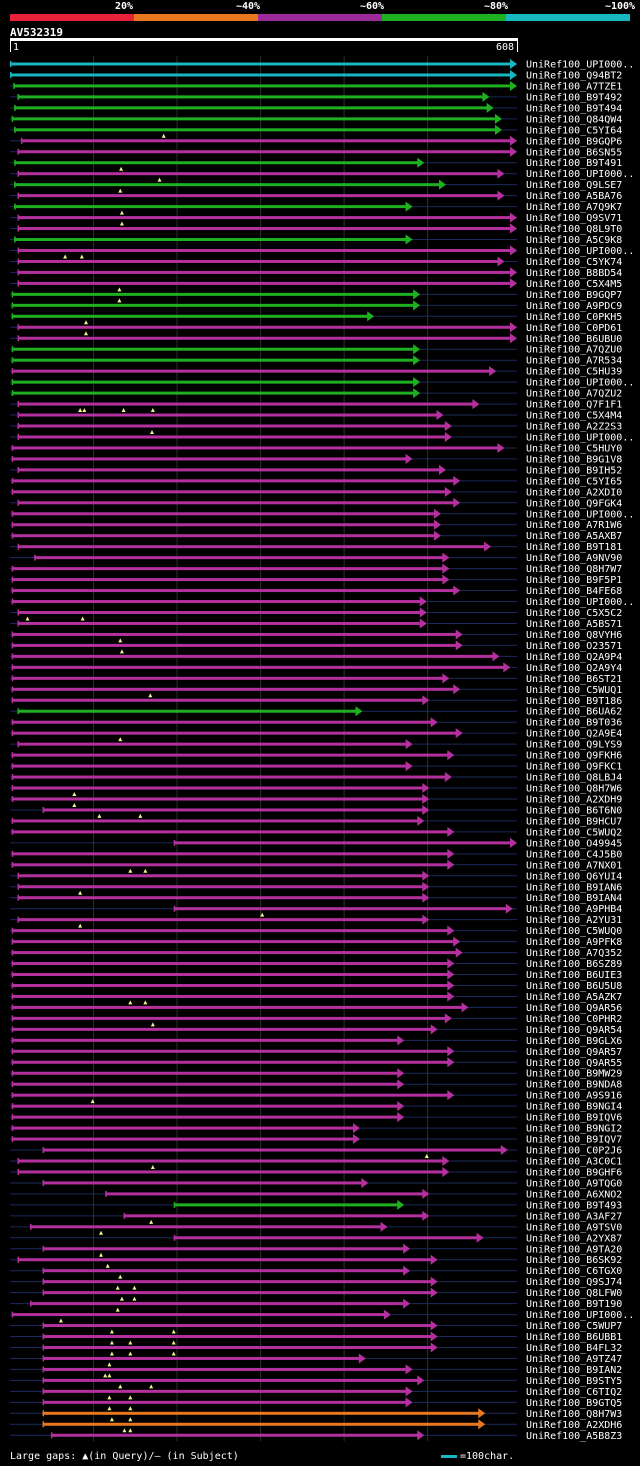 The height and width of the screenshot is (1466, 640). I want to click on hit-label: UniRef100_O23571, so click(574, 646).